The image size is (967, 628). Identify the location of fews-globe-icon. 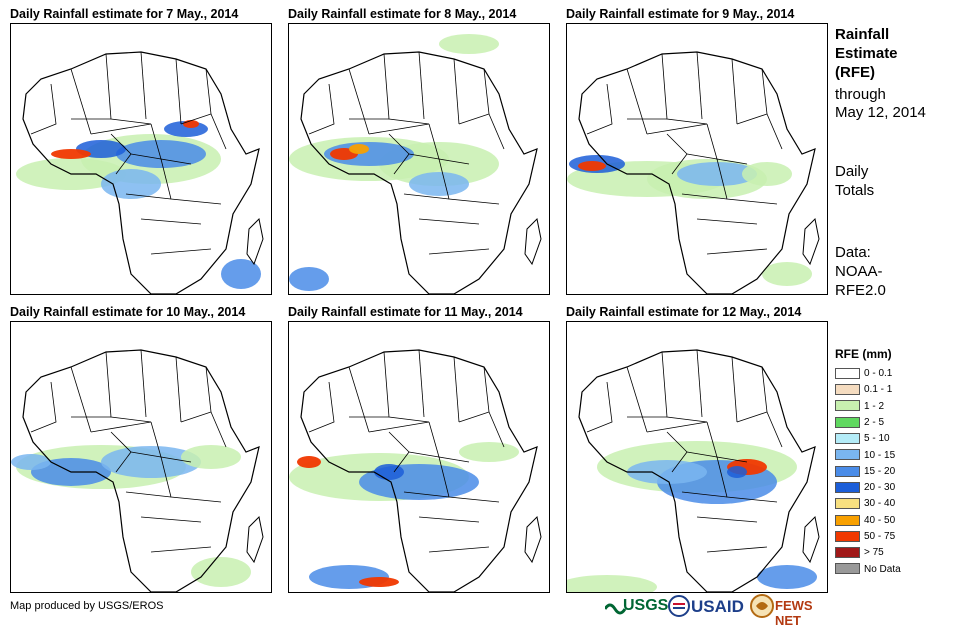
(762, 606).